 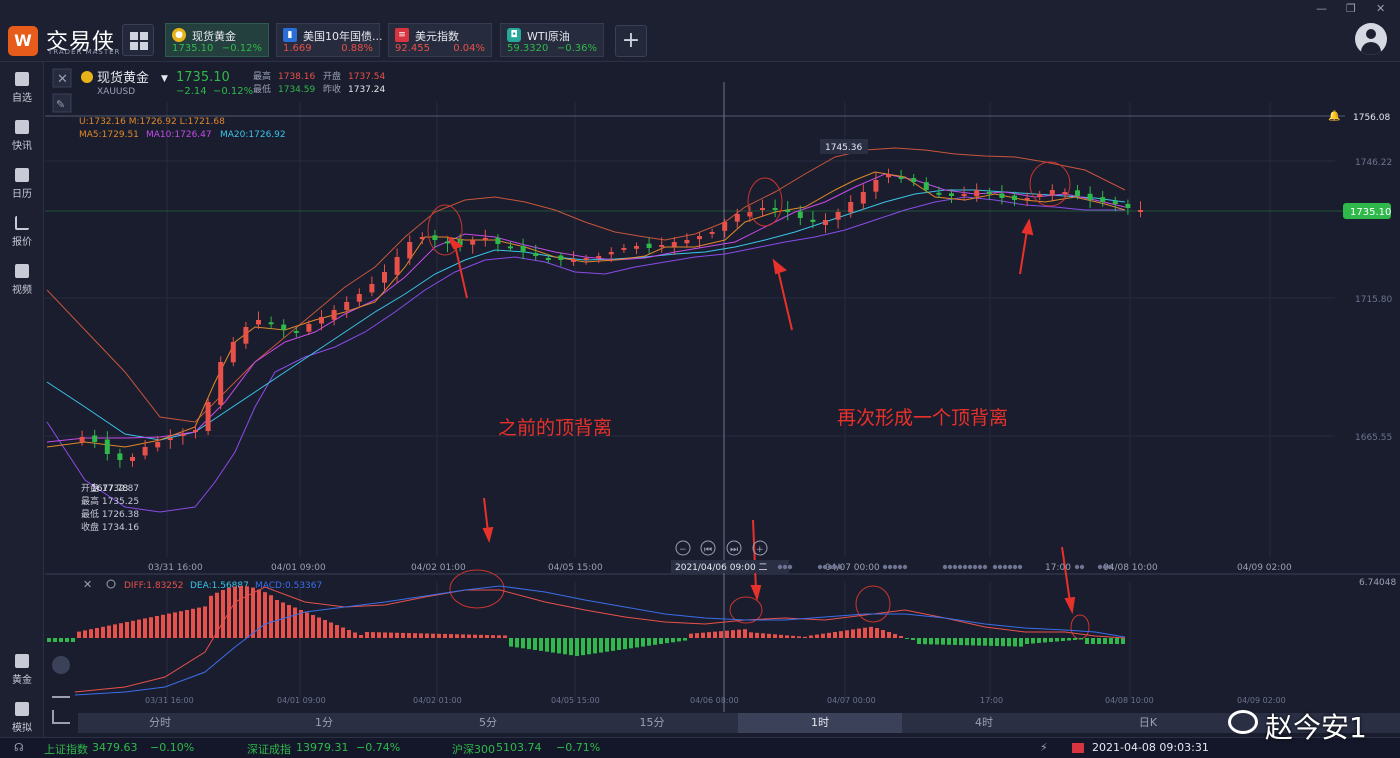 I want to click on close-macd-icon: ✕, so click(x=87, y=584).